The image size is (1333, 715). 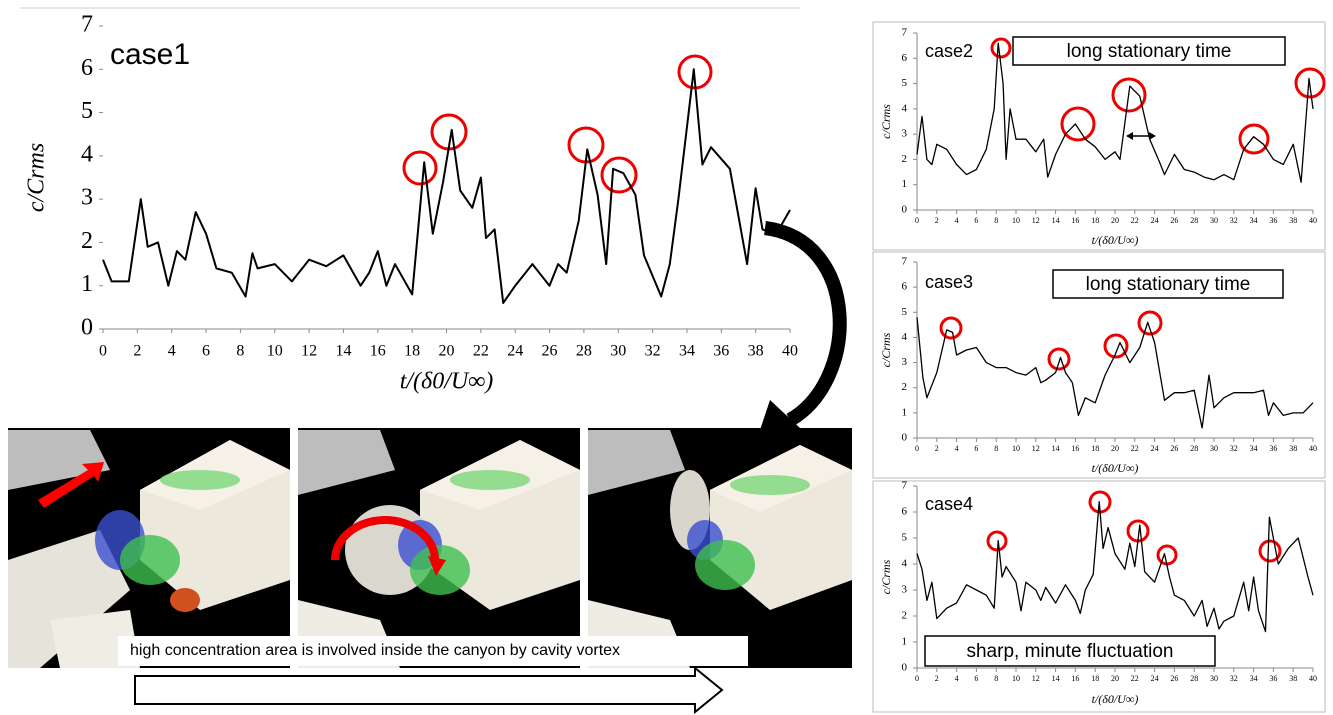 What do you see at coordinates (1016, 678) in the screenshot?
I see `x-tick-label: 10` at bounding box center [1016, 678].